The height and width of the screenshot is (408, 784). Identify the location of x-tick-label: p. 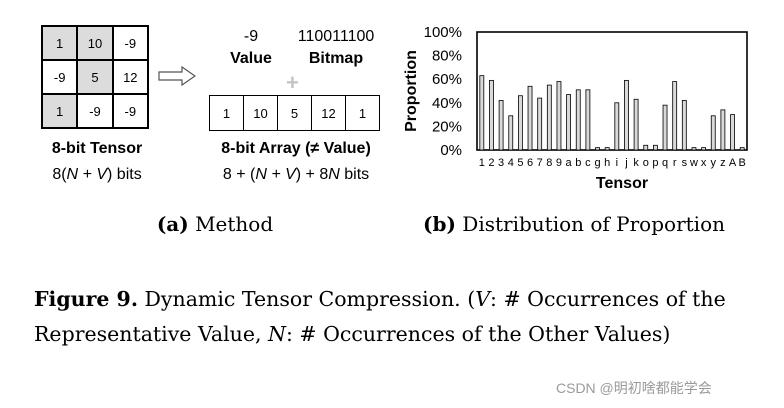
(655, 163).